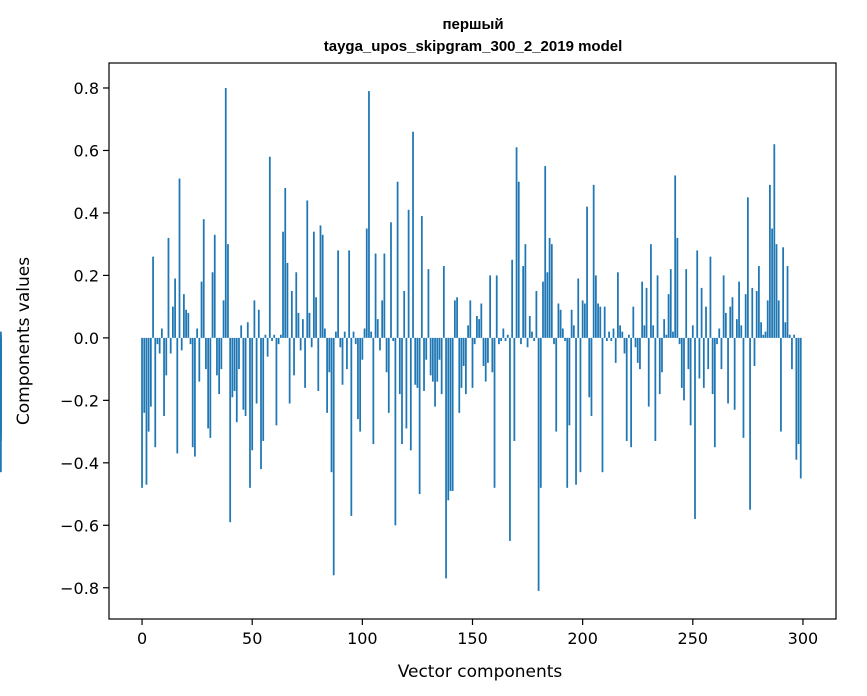 The width and height of the screenshot is (867, 696). What do you see at coordinates (693, 638) in the screenshot?
I see `x-tick-label: 250` at bounding box center [693, 638].